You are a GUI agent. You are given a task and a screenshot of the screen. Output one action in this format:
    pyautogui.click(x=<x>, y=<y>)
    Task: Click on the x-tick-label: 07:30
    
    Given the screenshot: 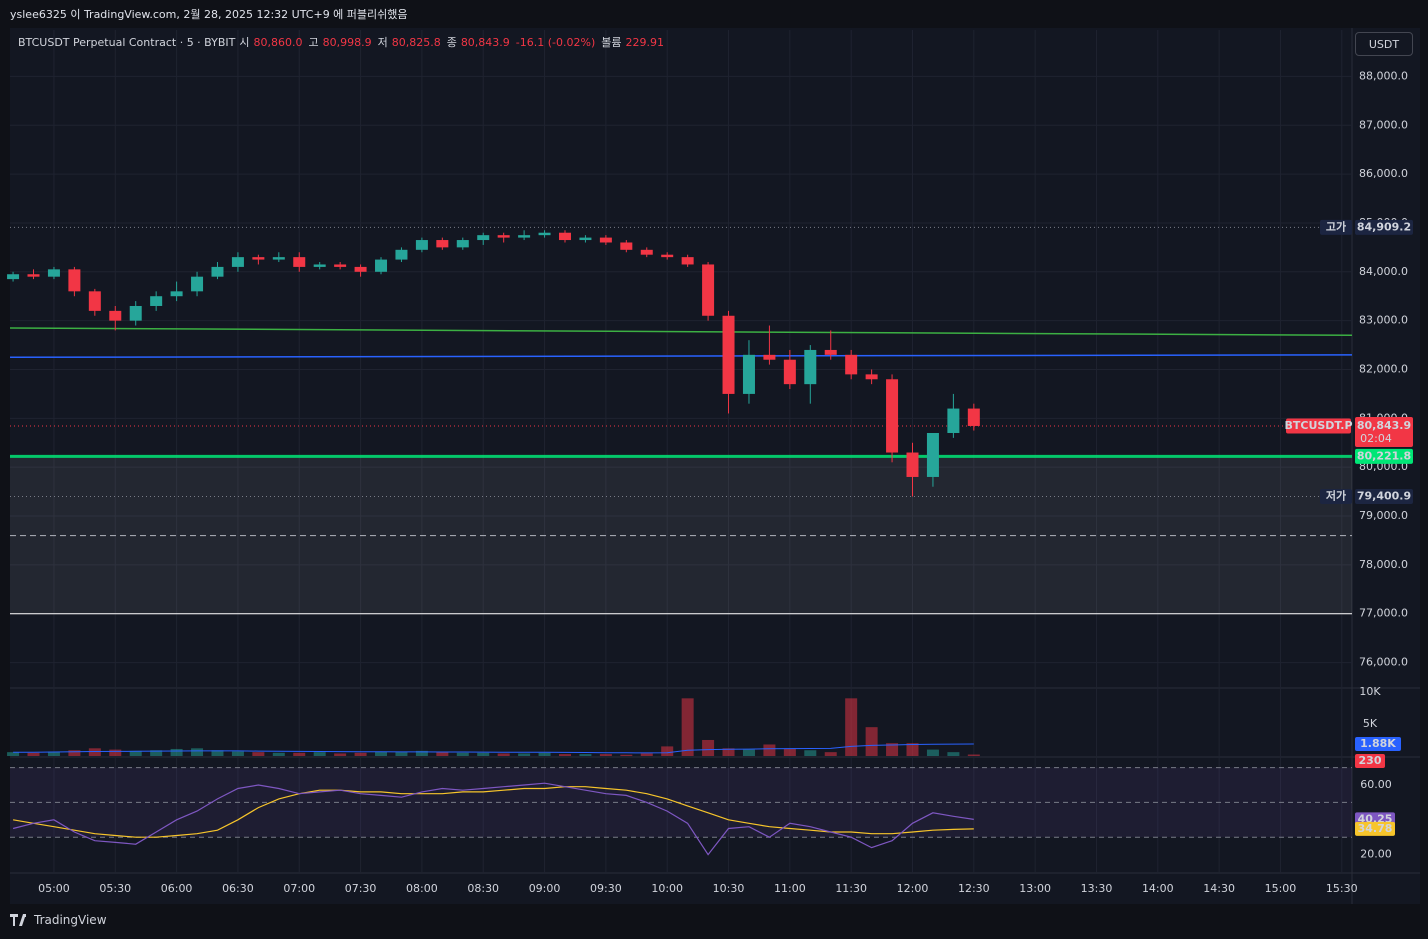 What is the action you would take?
    pyautogui.click(x=361, y=888)
    